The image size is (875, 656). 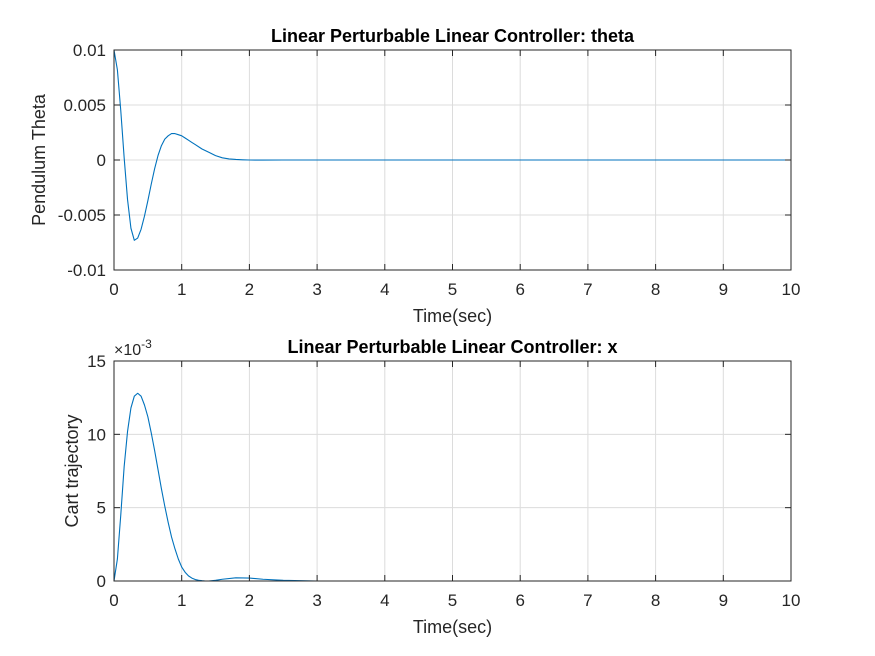 I want to click on y-exponent-label: ×10⁻³, so click(x=133, y=348).